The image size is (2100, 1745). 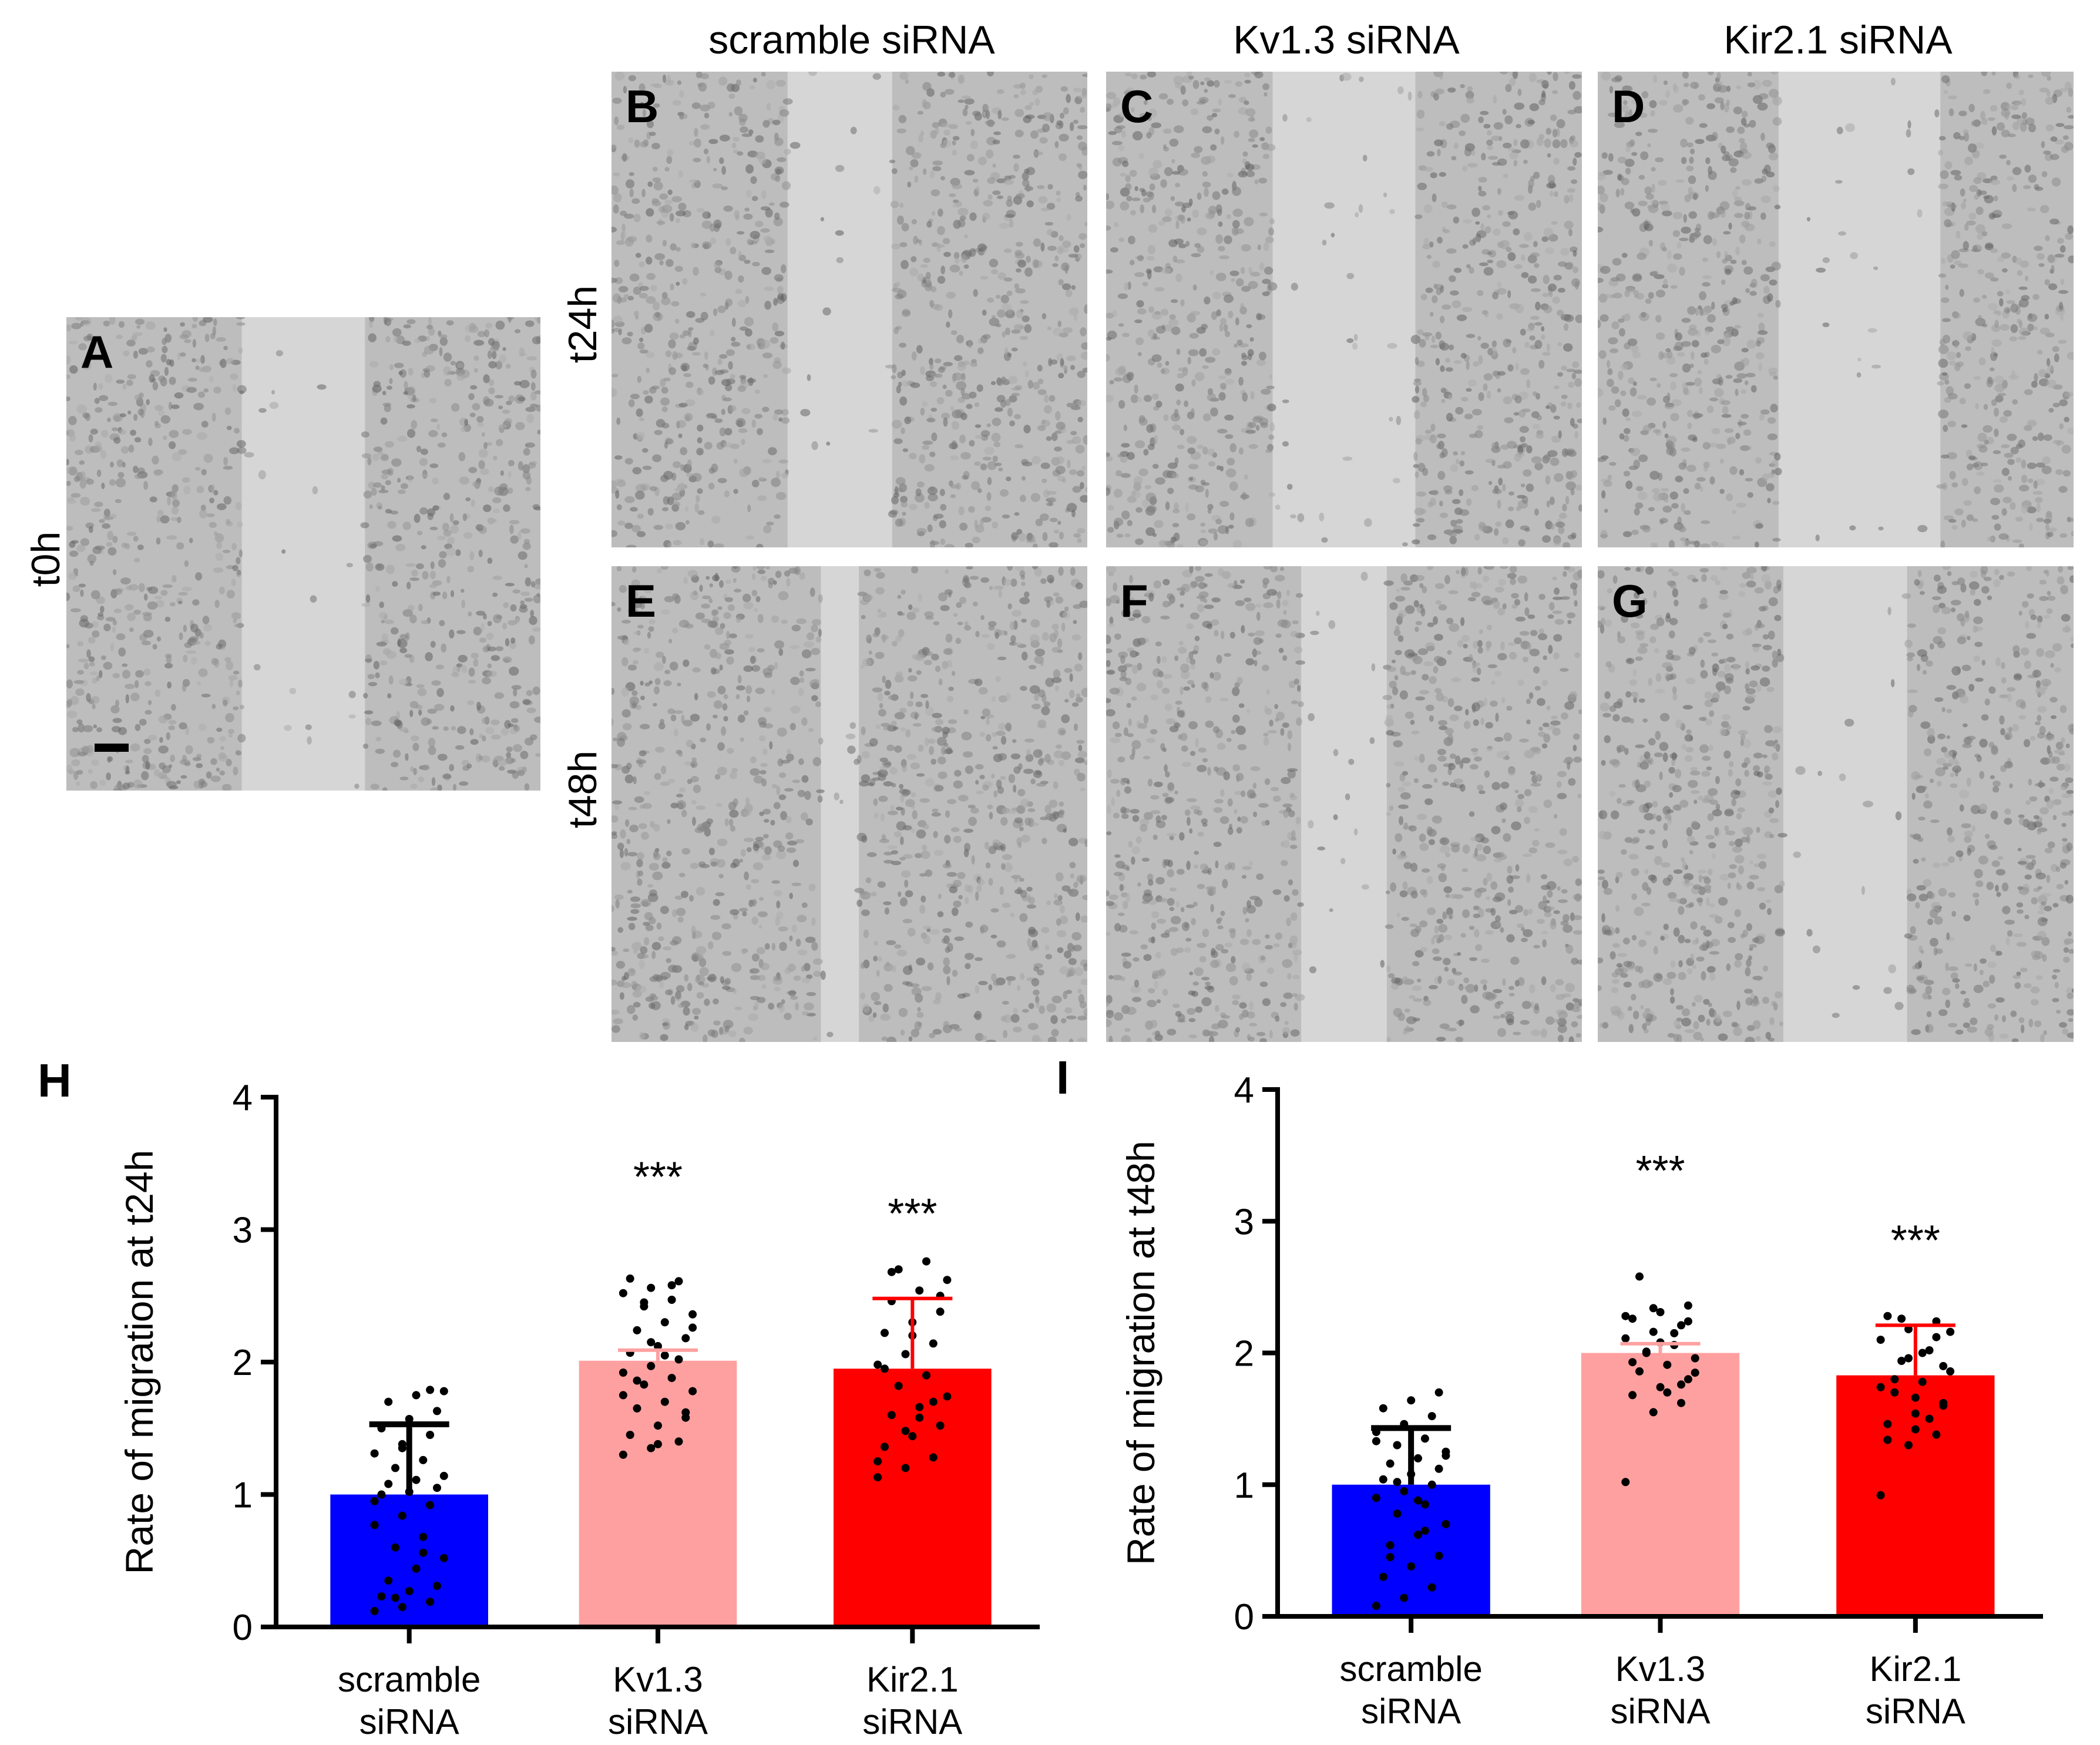 I want to click on column-title-kir21: Kir2.1 siRNA, so click(x=1838, y=40).